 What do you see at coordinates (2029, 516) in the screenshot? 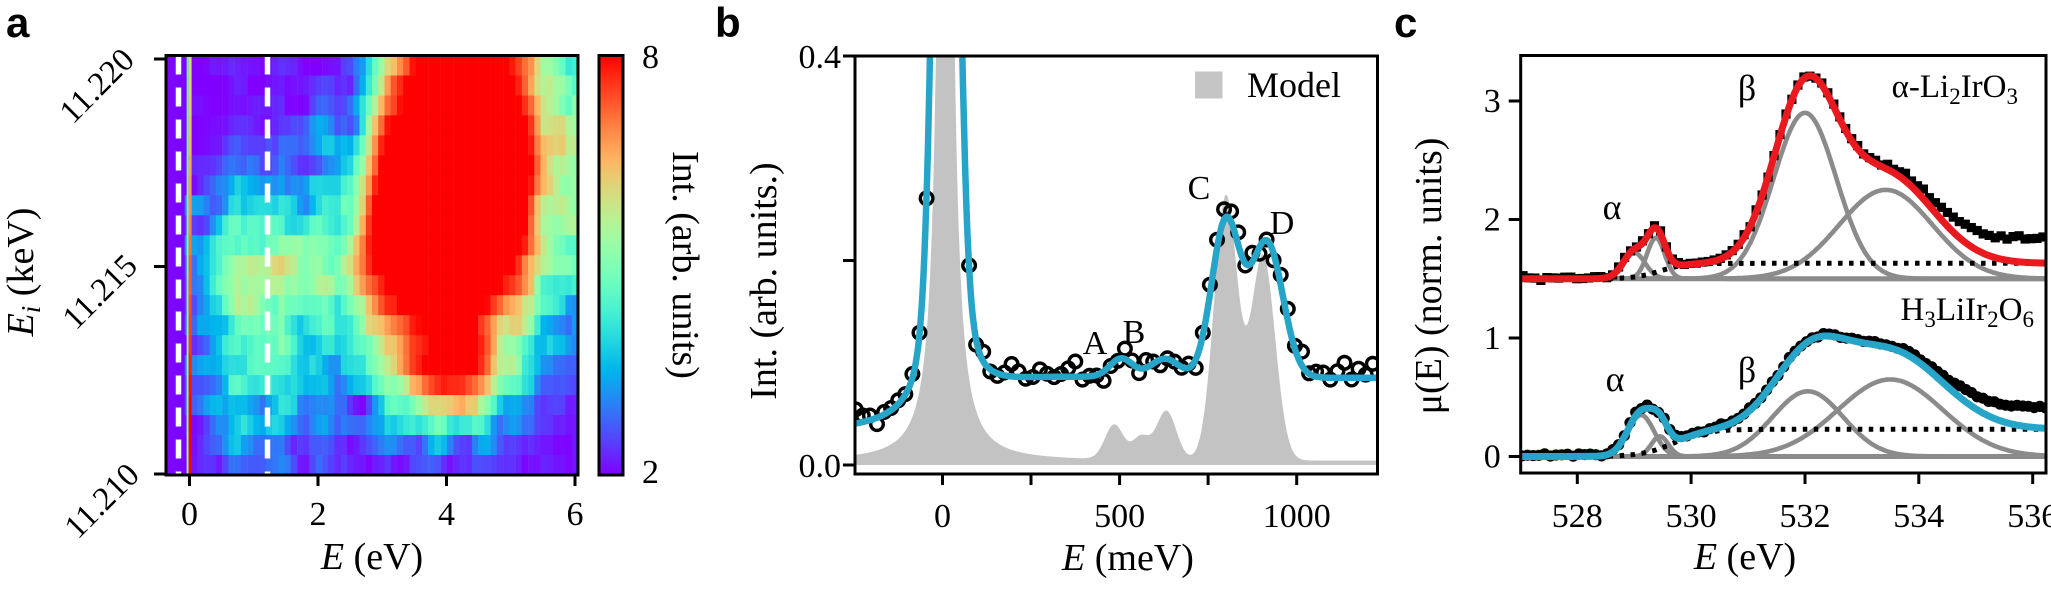
I see `svg-text: 536` at bounding box center [2029, 516].